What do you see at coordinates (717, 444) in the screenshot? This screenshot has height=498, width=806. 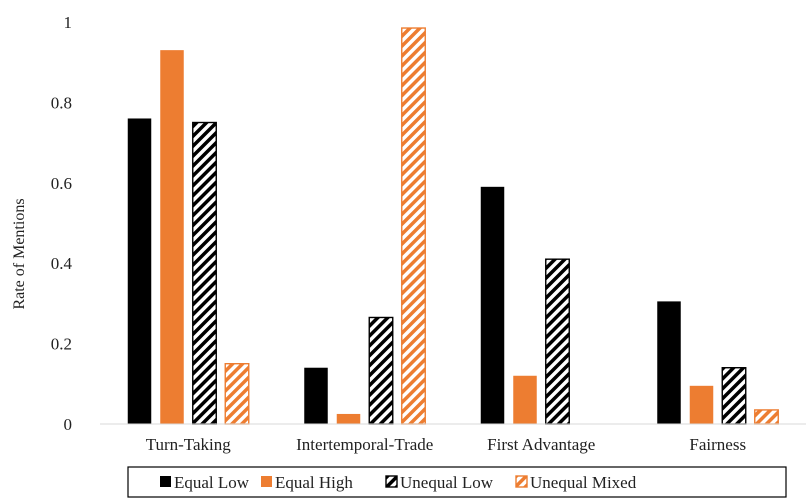 I see `x-category-label: Fairness` at bounding box center [717, 444].